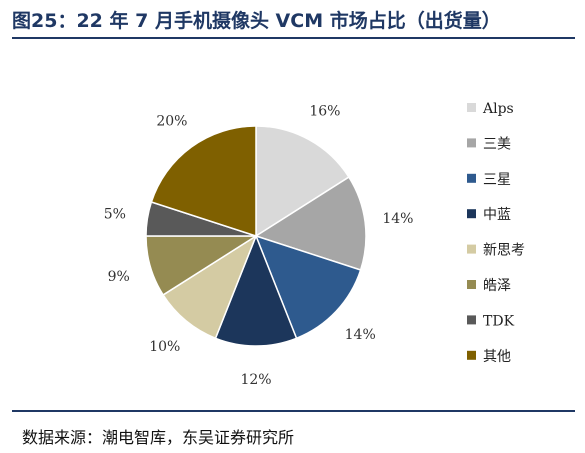  Describe the element at coordinates (255, 380) in the screenshot. I see `slice-value-label: 12%` at that location.